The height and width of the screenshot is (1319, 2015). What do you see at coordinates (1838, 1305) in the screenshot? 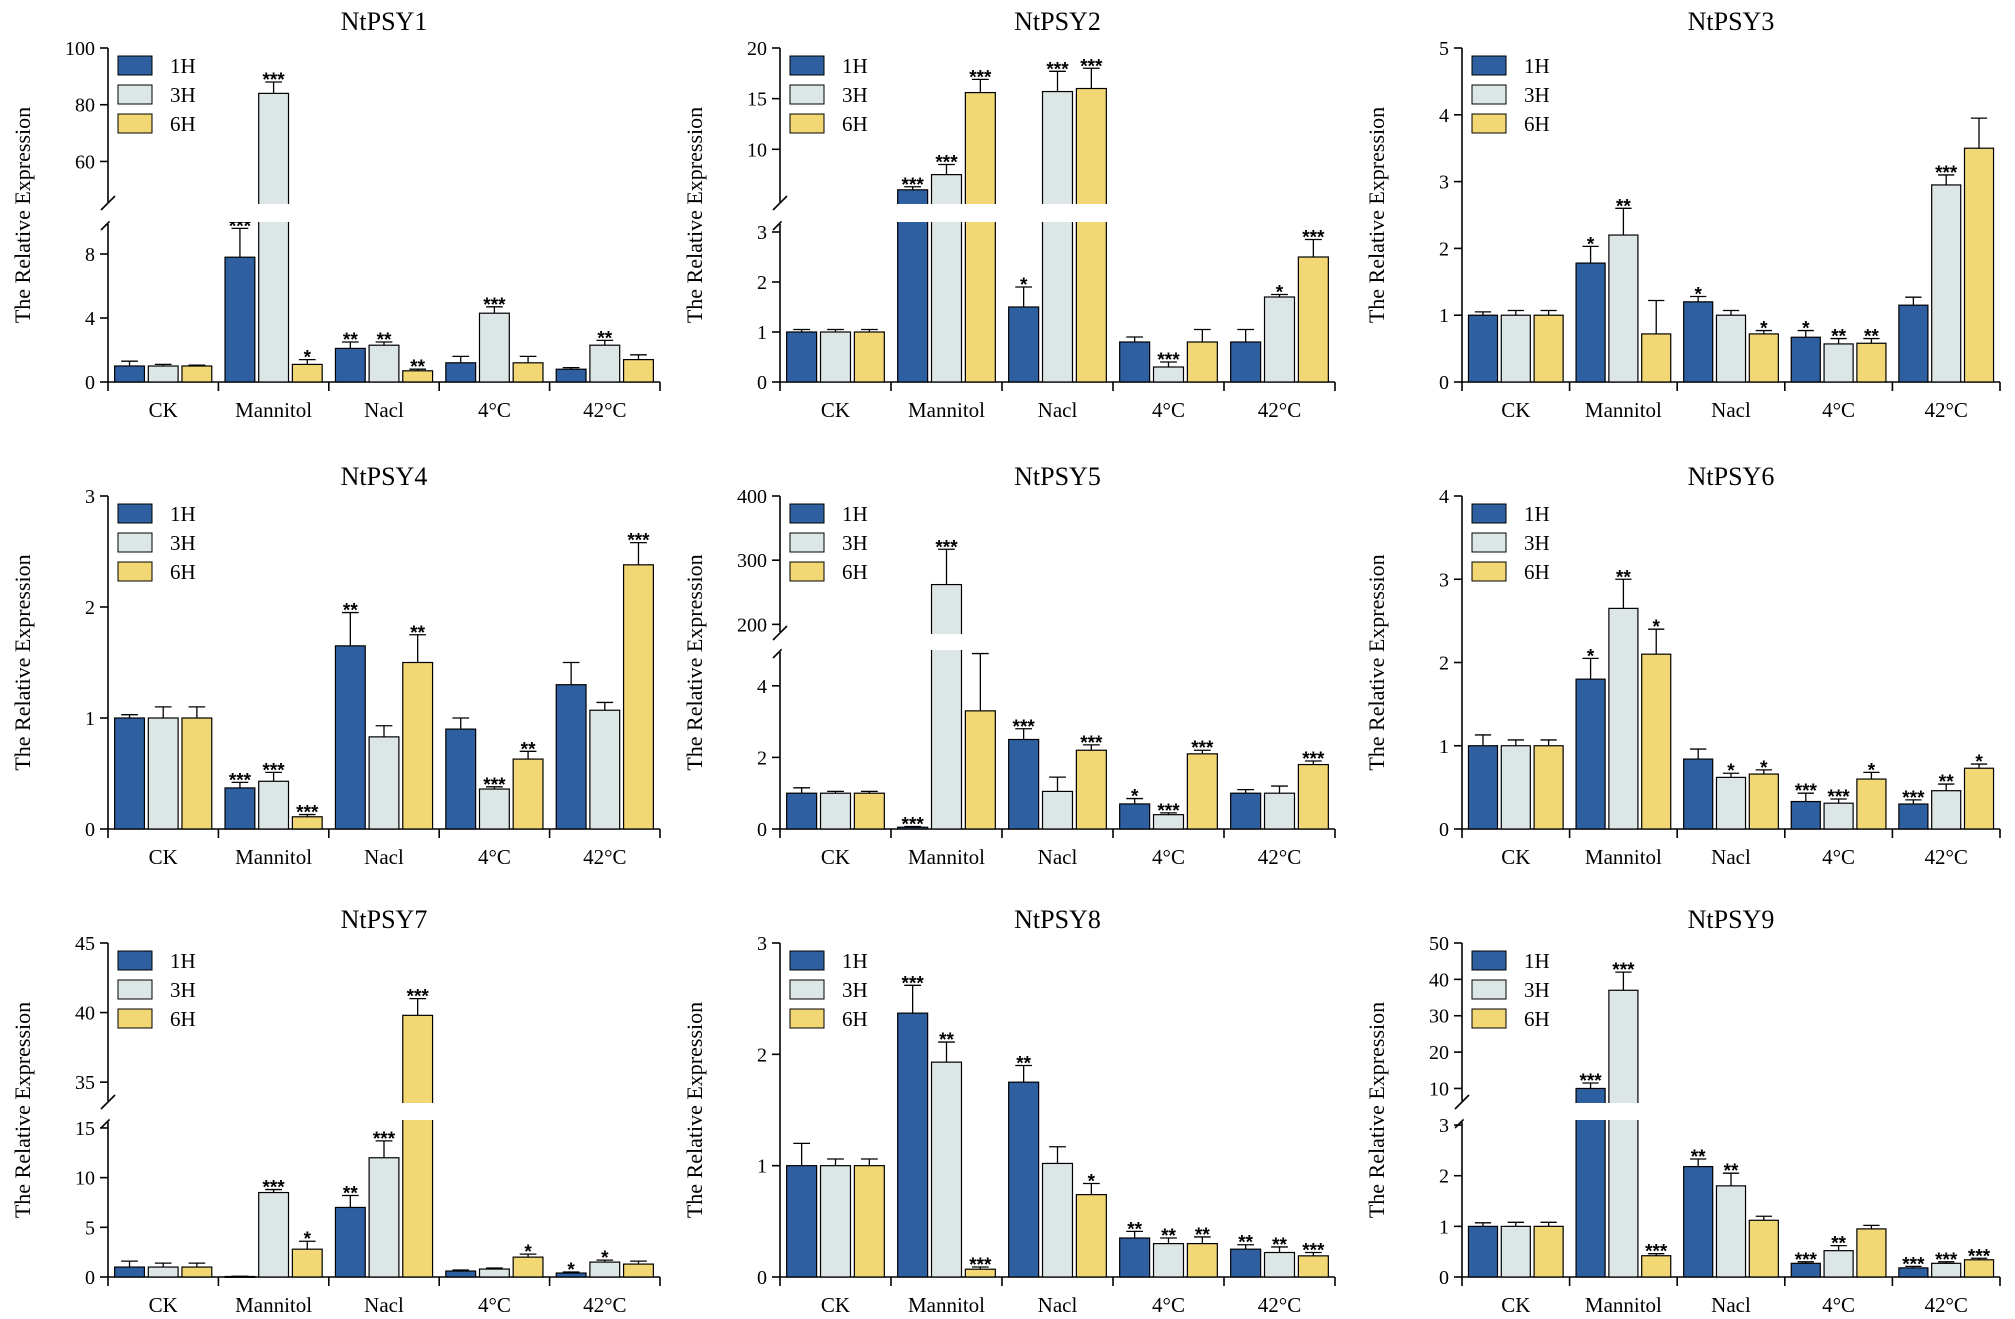
I see `x-tick-label: 4°C` at bounding box center [1838, 1305].